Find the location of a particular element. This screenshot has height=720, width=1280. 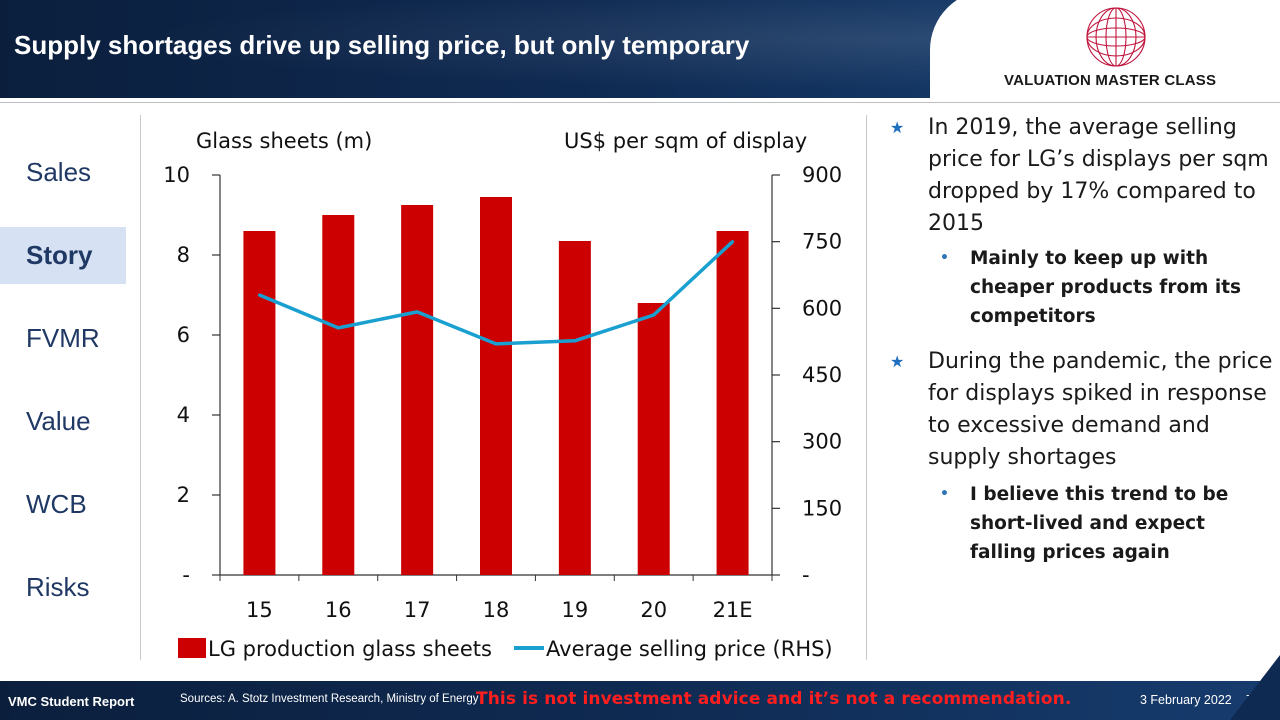

nav-divider is located at coordinates (140, 387).